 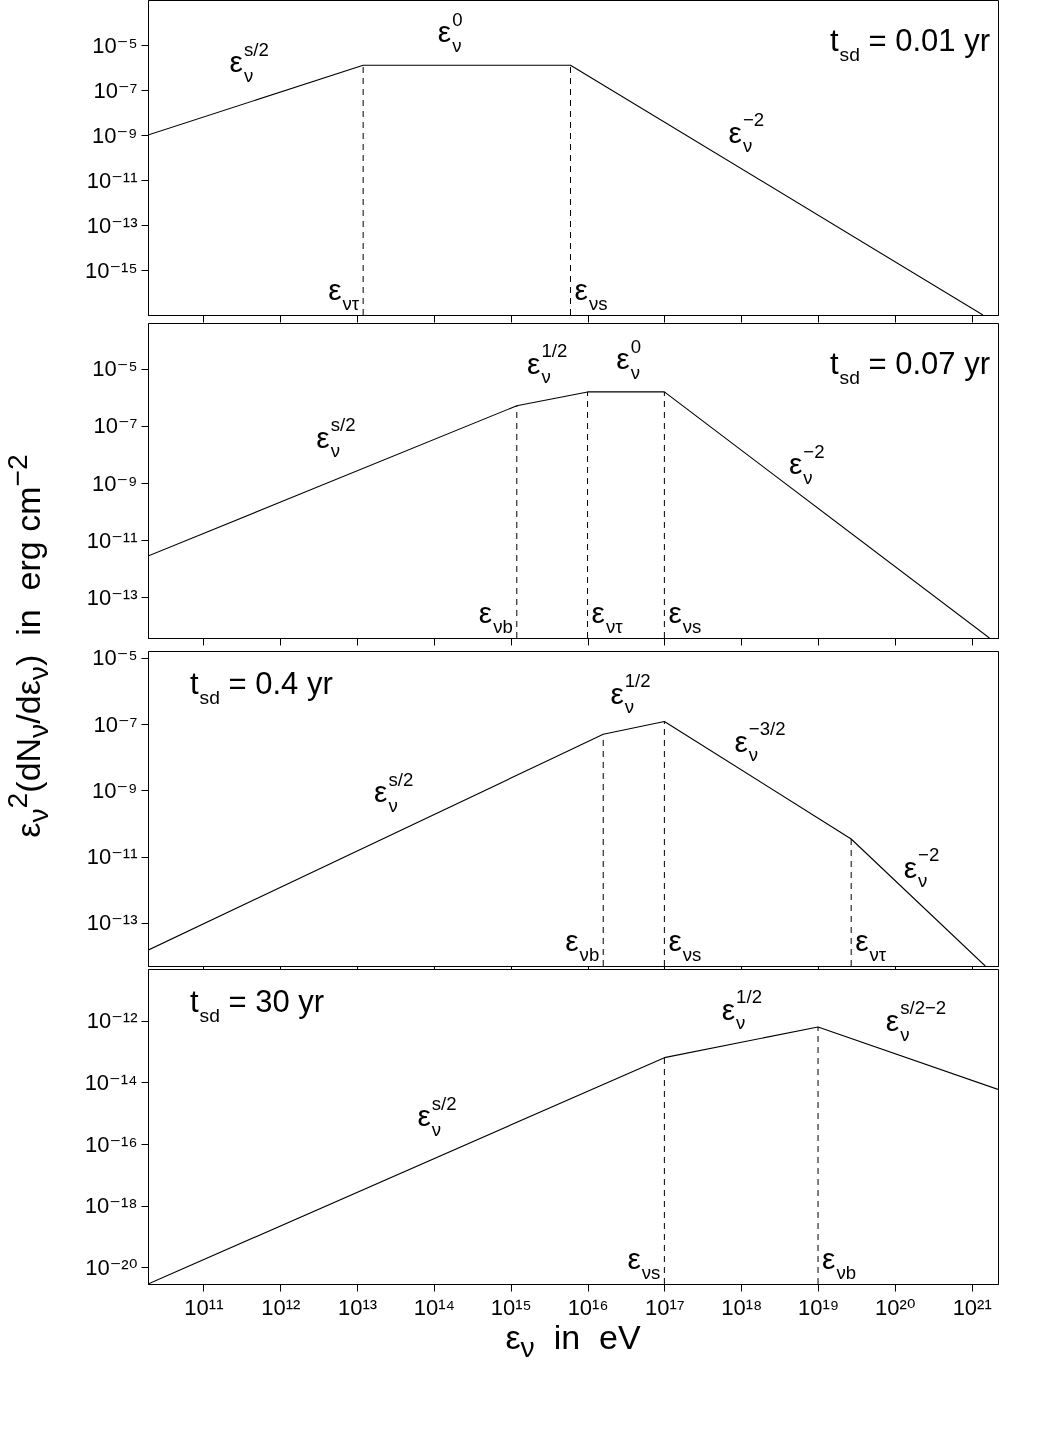 What do you see at coordinates (573, 1341) in the screenshot?
I see `x-axis-title: ε$_{ν}$ in eV` at bounding box center [573, 1341].